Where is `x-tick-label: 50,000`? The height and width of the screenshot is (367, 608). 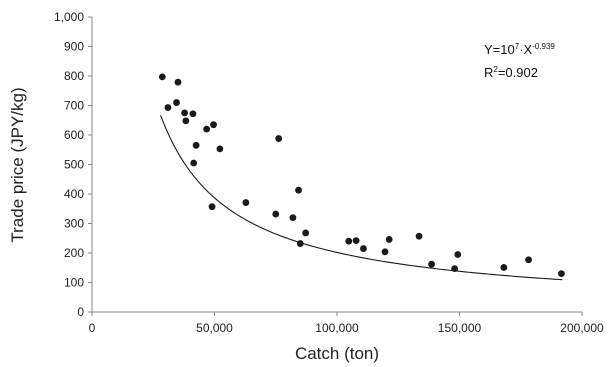 x-tick-label: 50,000 is located at coordinates (214, 328).